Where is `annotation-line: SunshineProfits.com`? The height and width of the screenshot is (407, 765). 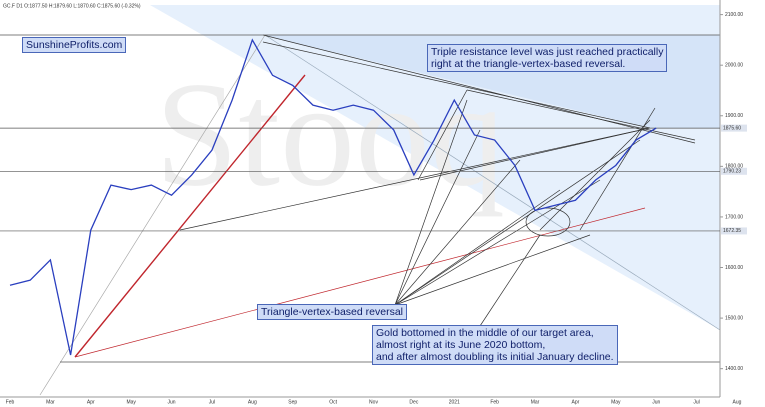 annotation-line: SunshineProfits.com is located at coordinates (74, 45).